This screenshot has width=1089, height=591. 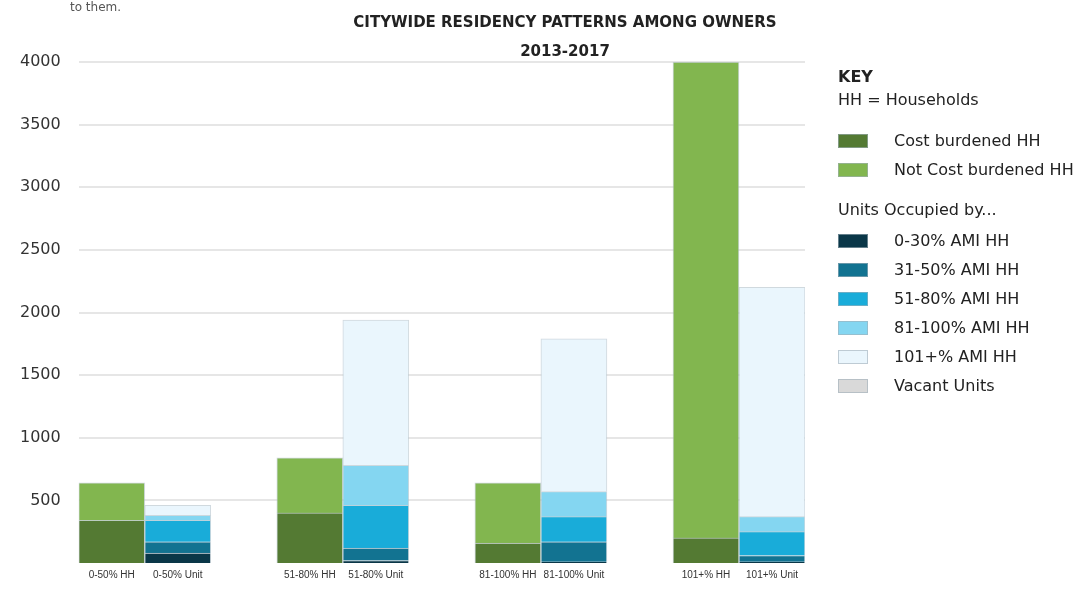 What do you see at coordinates (856, 77) in the screenshot?
I see `legend-title: KEY` at bounding box center [856, 77].